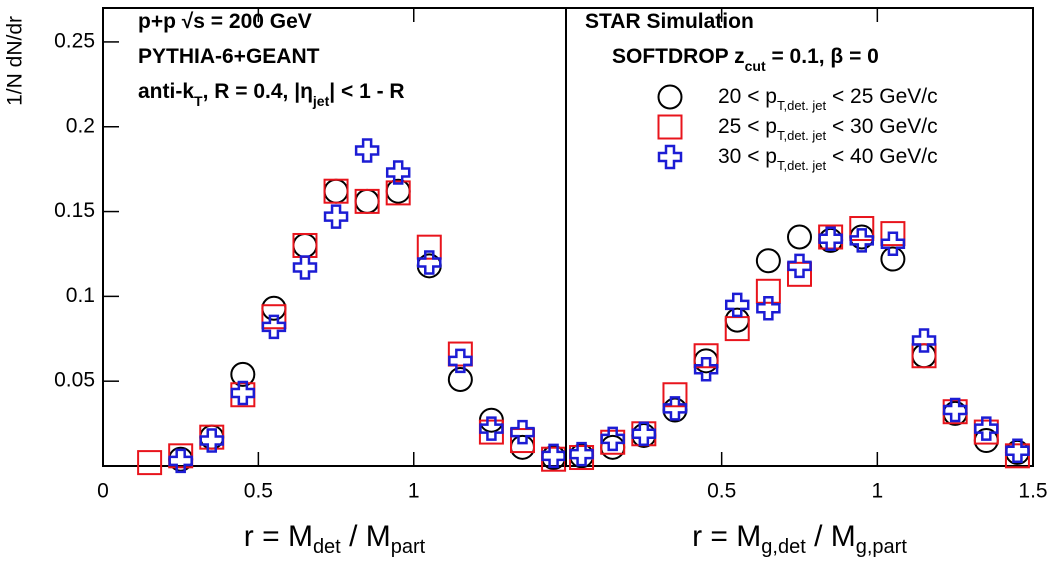  Describe the element at coordinates (278, 536) in the screenshot. I see `text-part: r = M` at that location.